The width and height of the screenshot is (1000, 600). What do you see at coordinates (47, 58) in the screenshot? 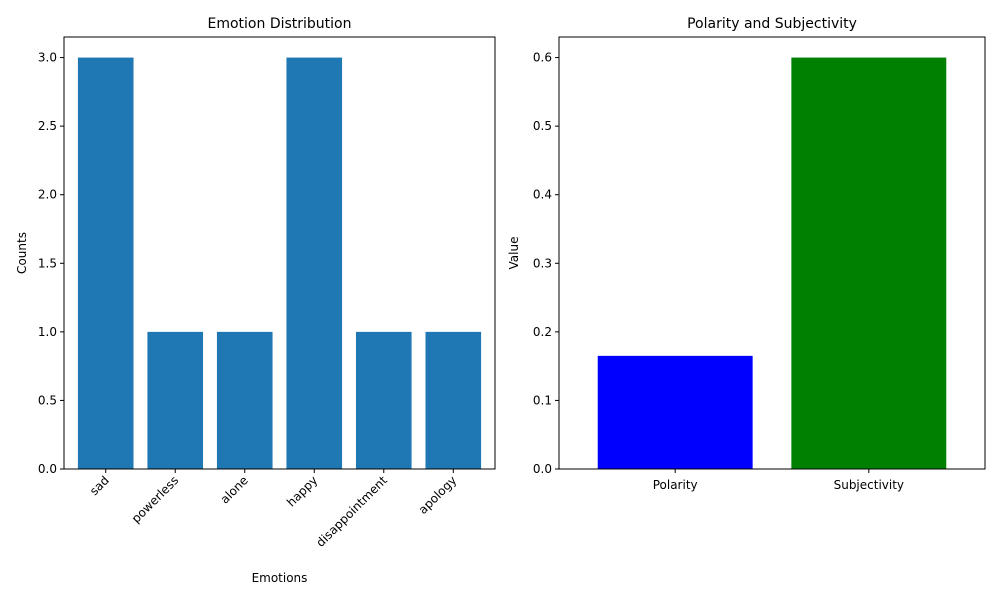
I see `emotion-y-tick-label: 3.0` at bounding box center [47, 58].